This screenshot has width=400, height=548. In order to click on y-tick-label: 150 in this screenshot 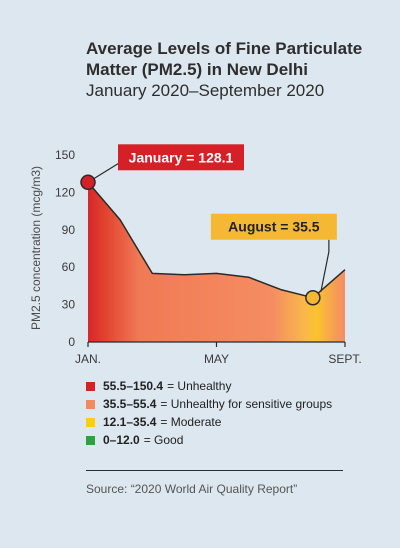, I will do `click(65, 155)`.